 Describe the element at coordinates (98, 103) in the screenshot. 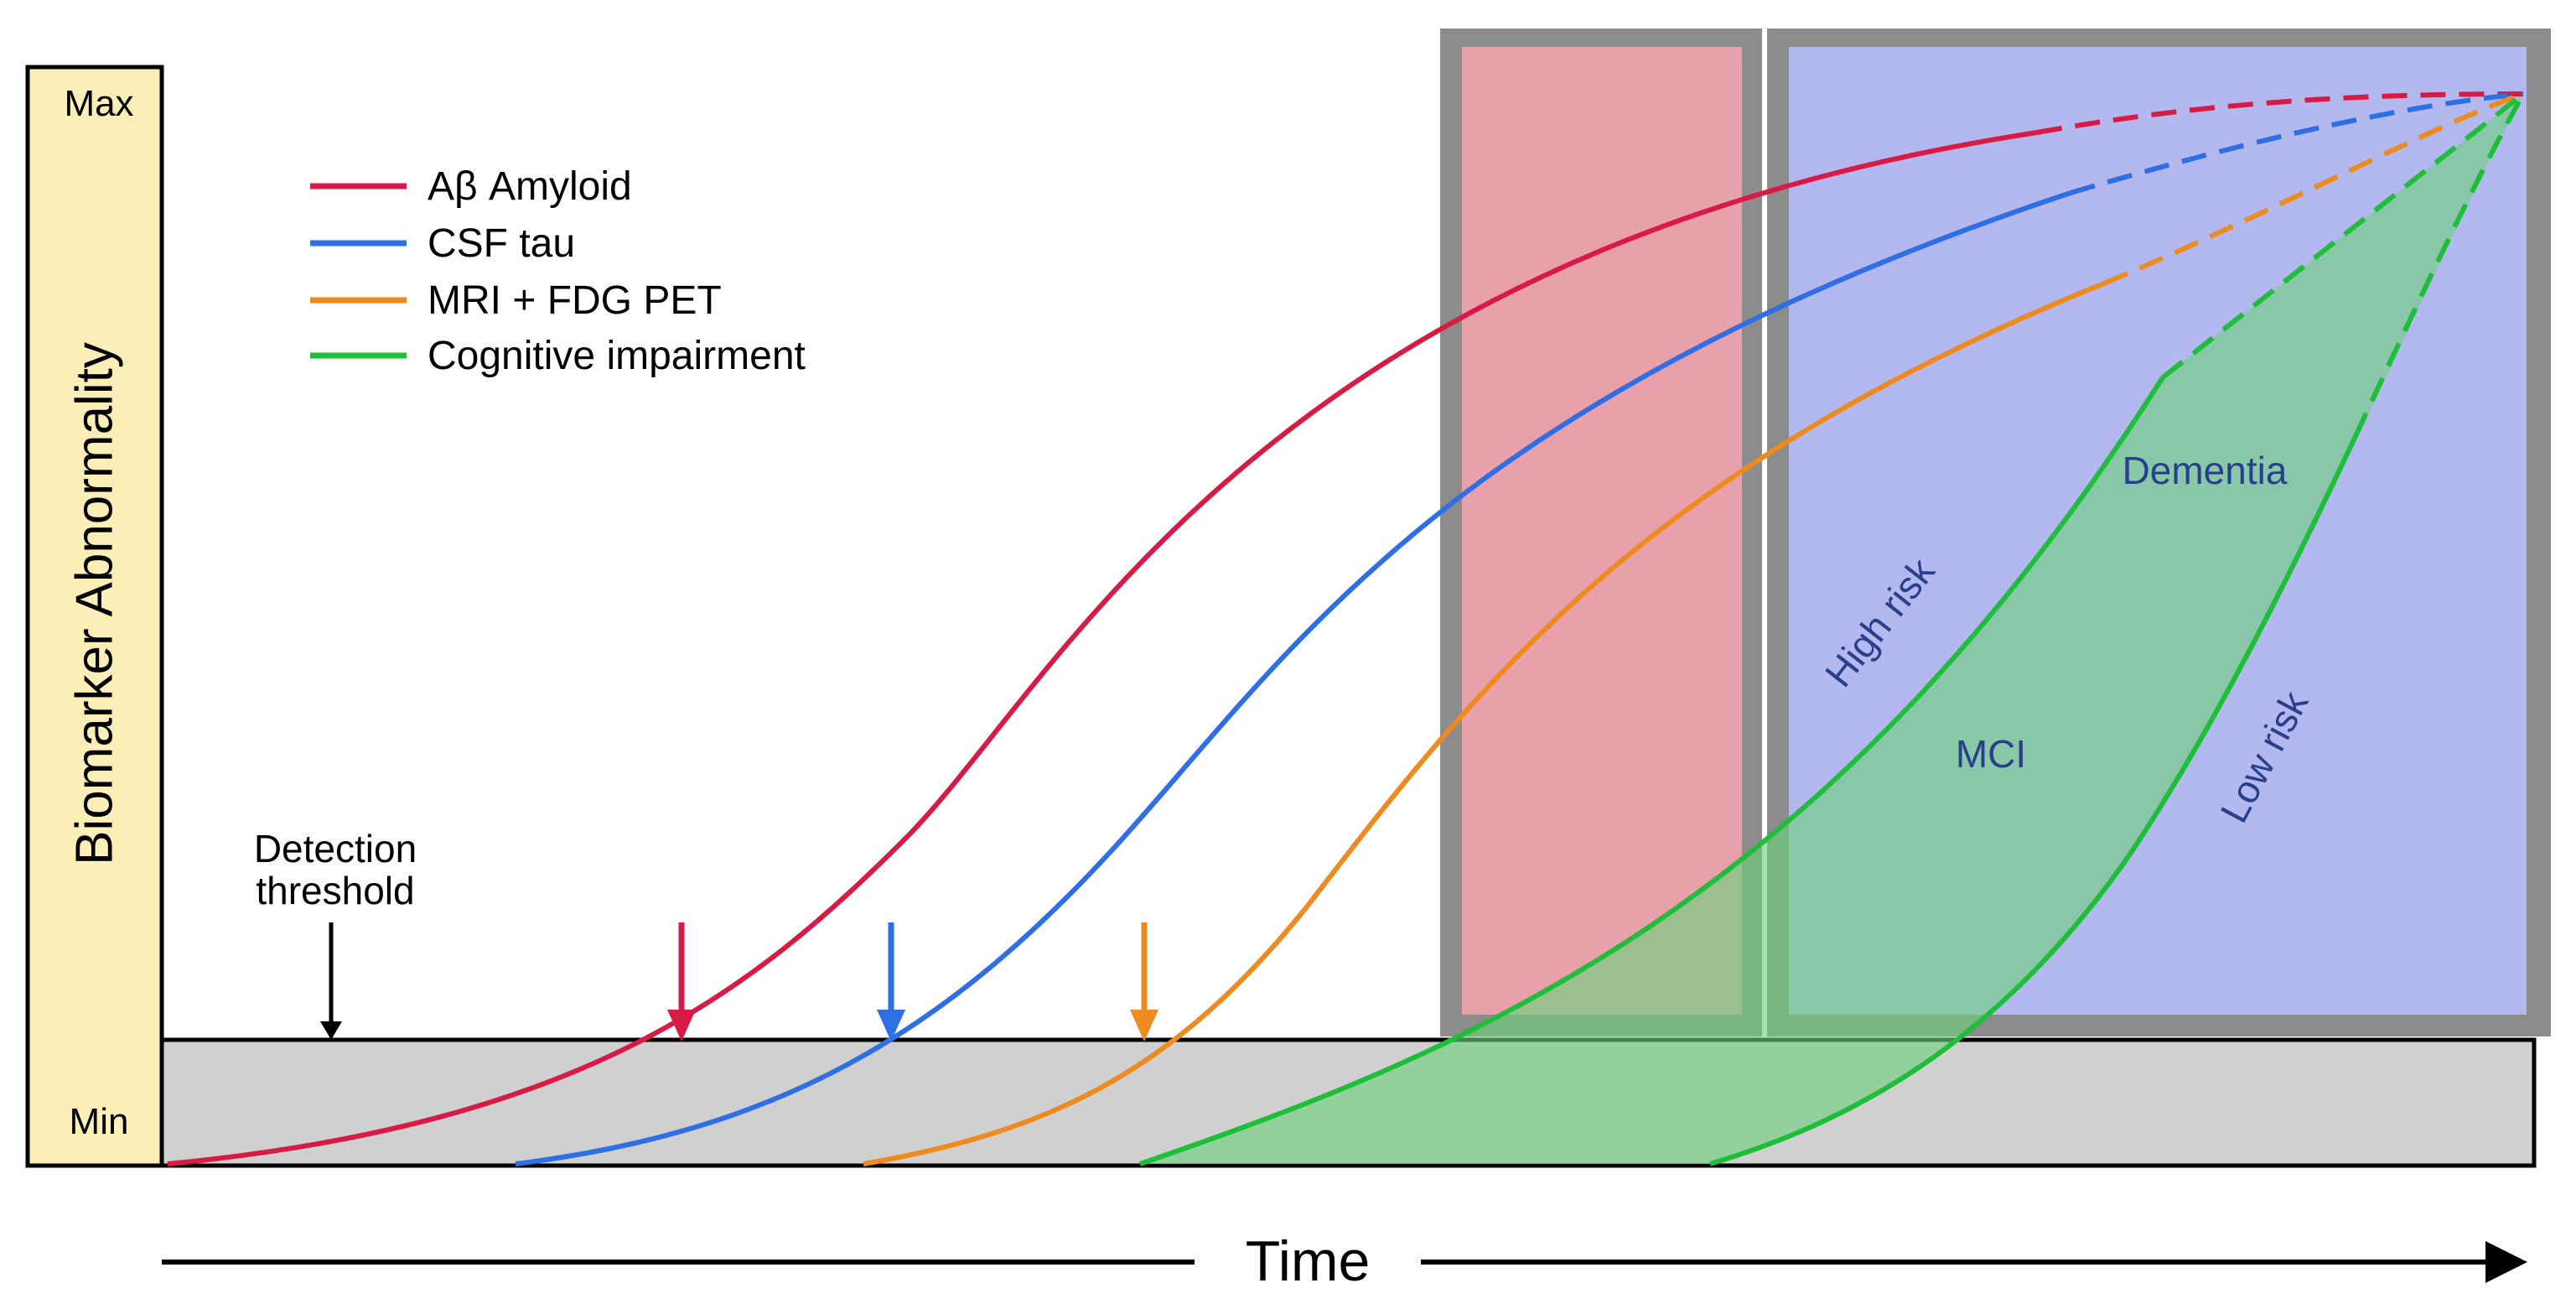

I see `y-axis-max-label: Max` at that location.